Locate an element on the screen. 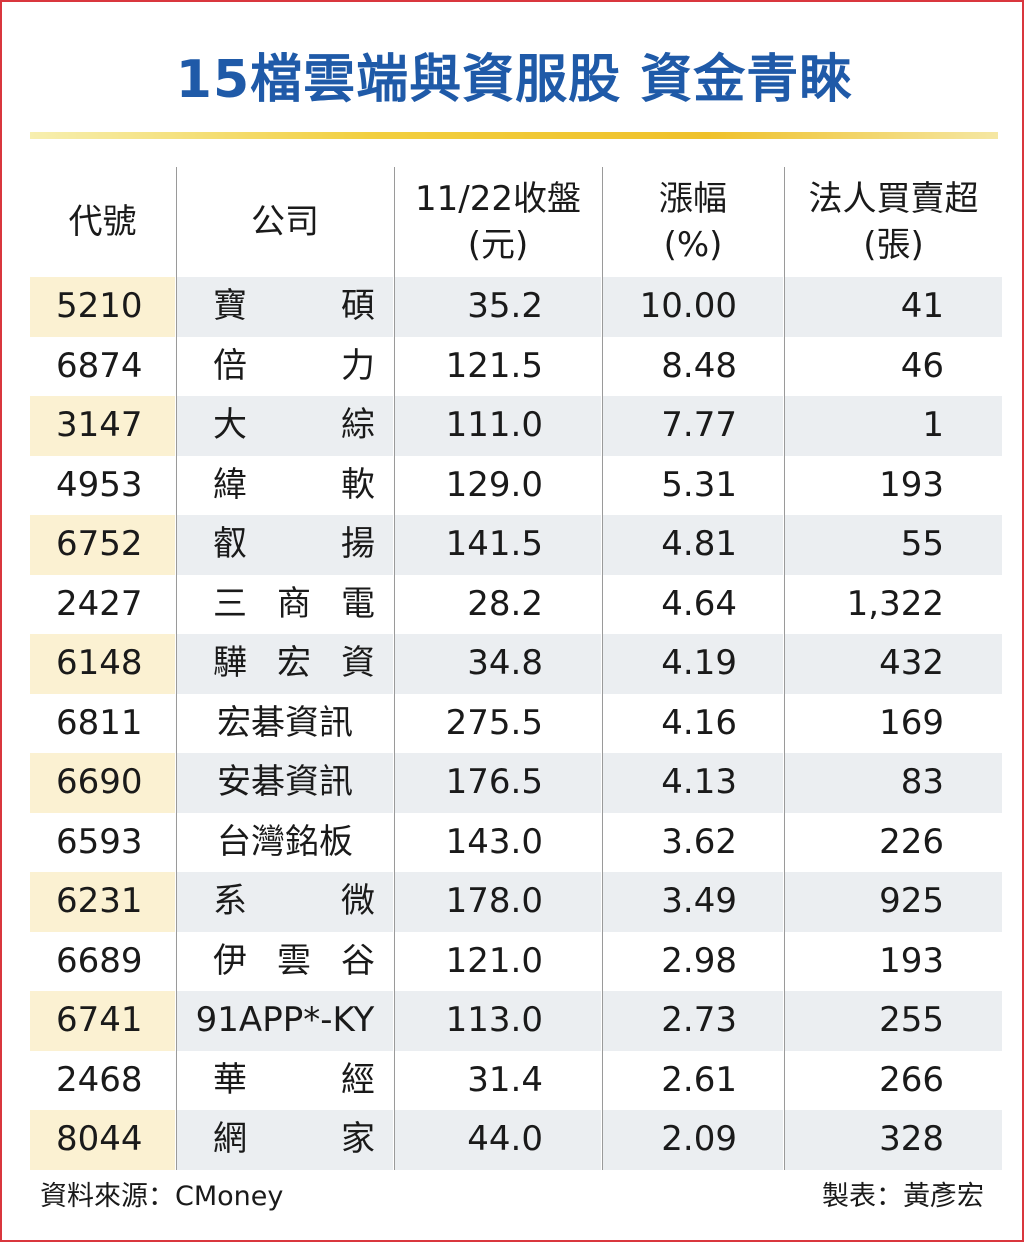  close-price: 275.5 is located at coordinates (494, 722).